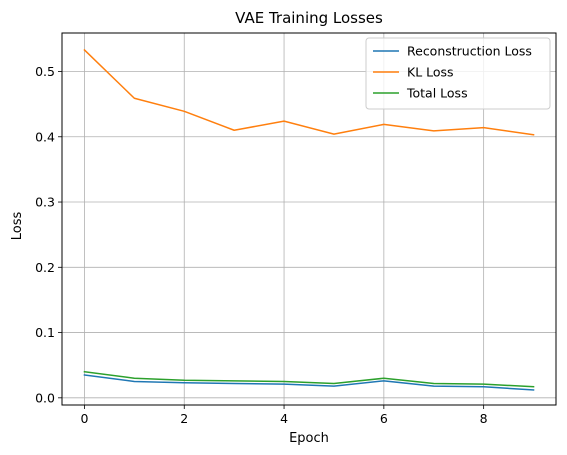  I want to click on y-axis-label: Loss, so click(17, 226).